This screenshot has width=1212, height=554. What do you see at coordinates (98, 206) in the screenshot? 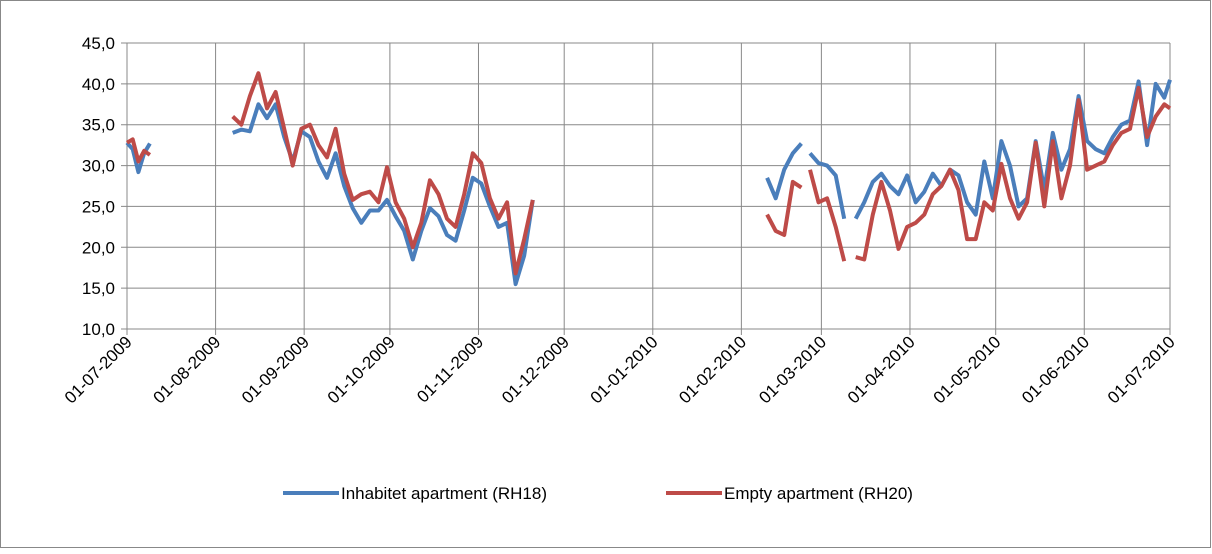
I see `y-tick-label: 25,0` at bounding box center [98, 206].